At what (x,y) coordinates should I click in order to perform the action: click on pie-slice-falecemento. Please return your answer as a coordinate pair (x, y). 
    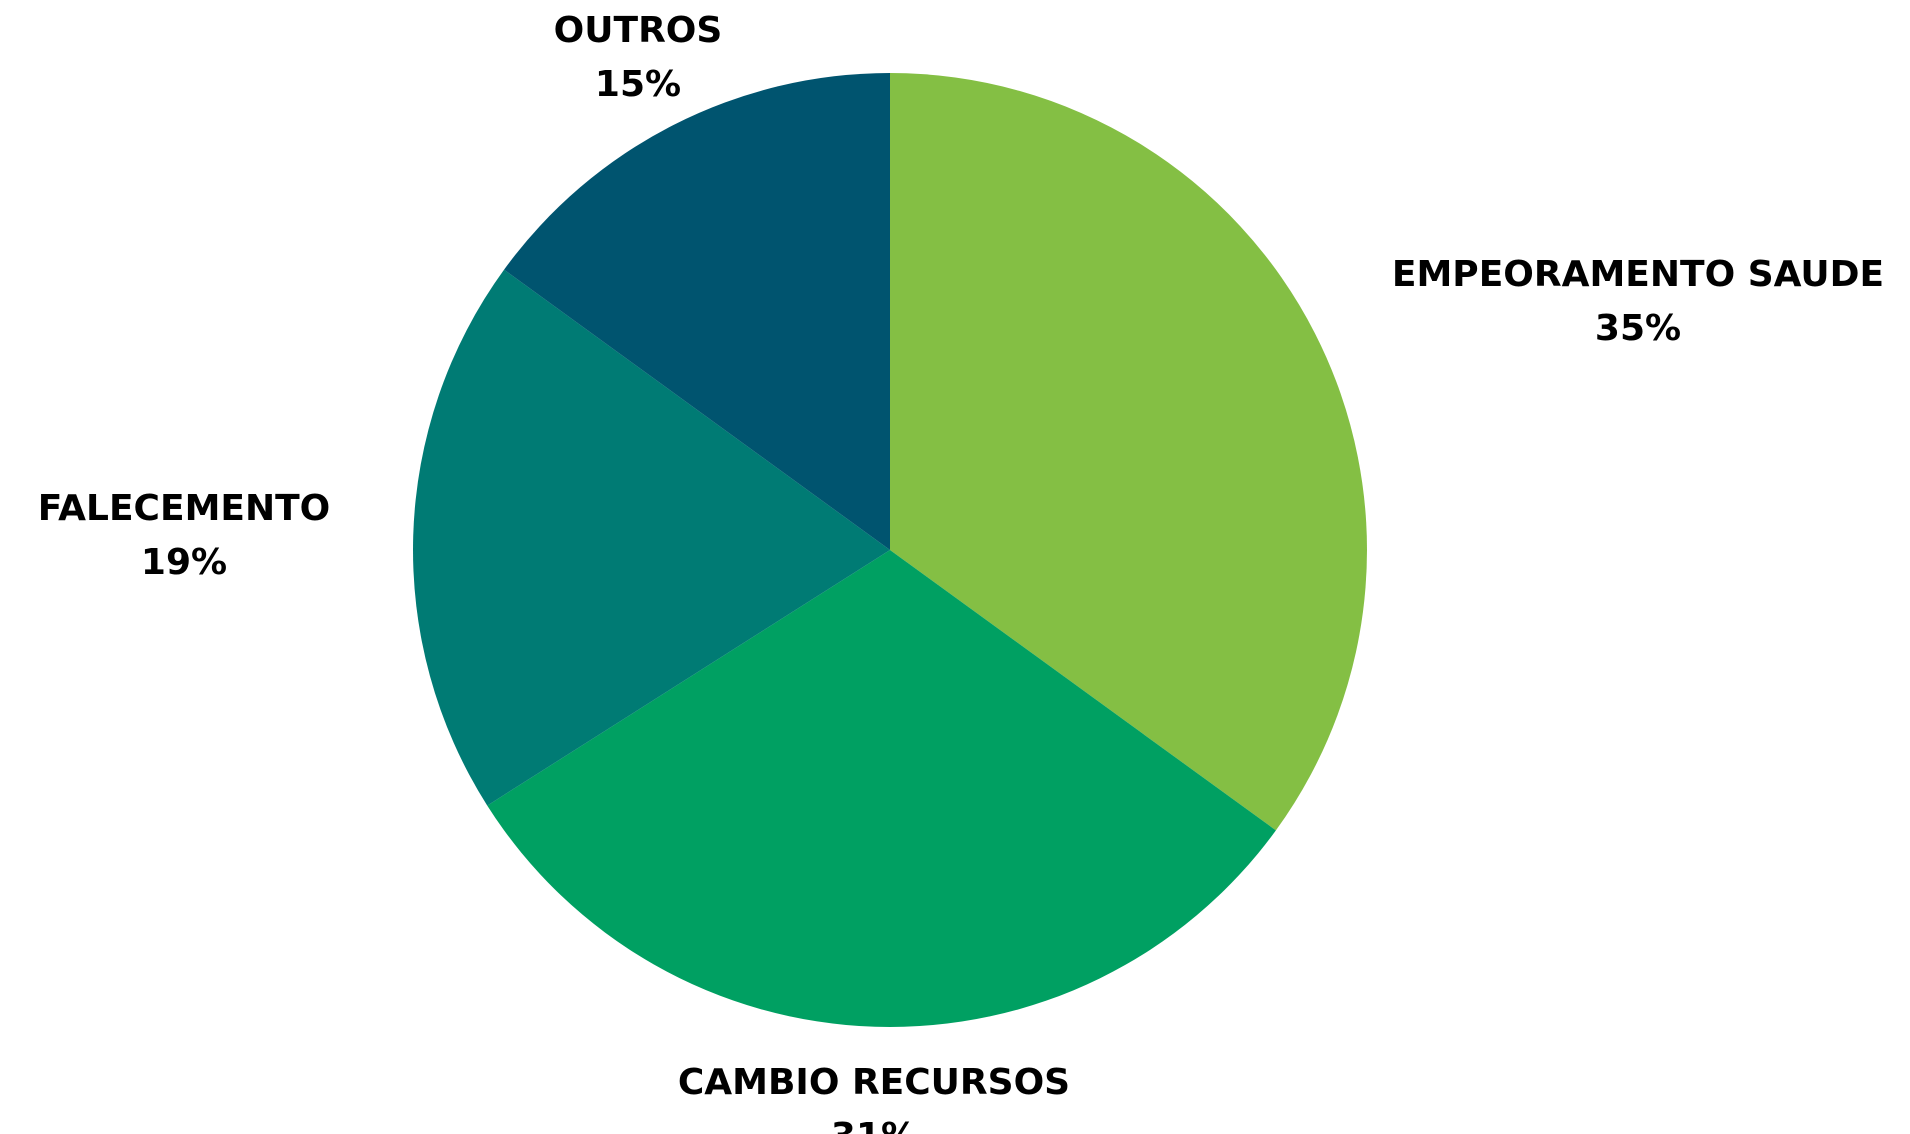
    Looking at the image, I should click on (651, 537).